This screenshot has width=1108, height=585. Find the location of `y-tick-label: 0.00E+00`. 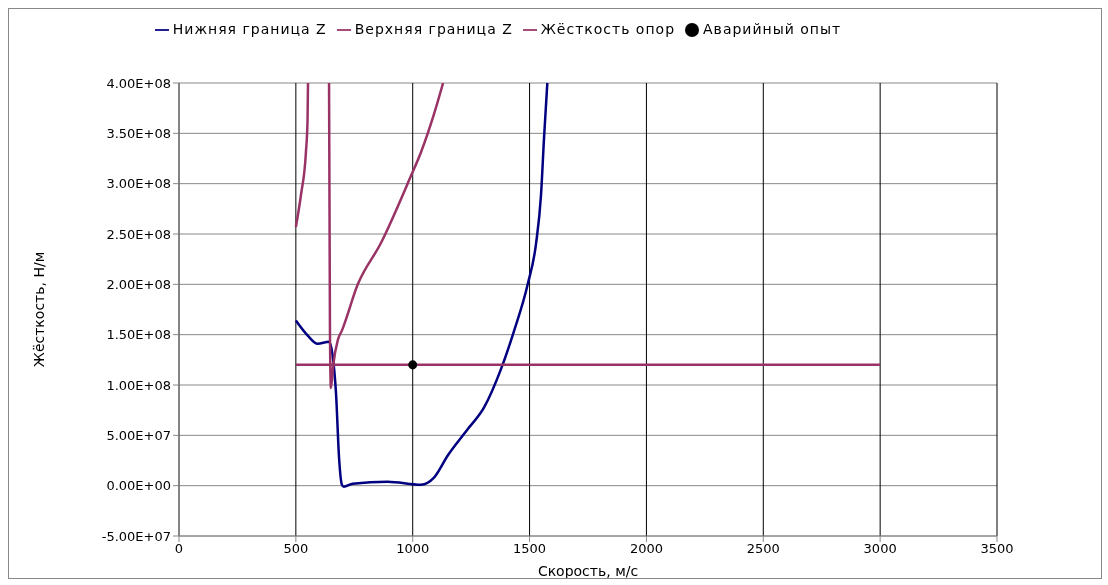

y-tick-label: 0.00E+00 is located at coordinates (138, 486).